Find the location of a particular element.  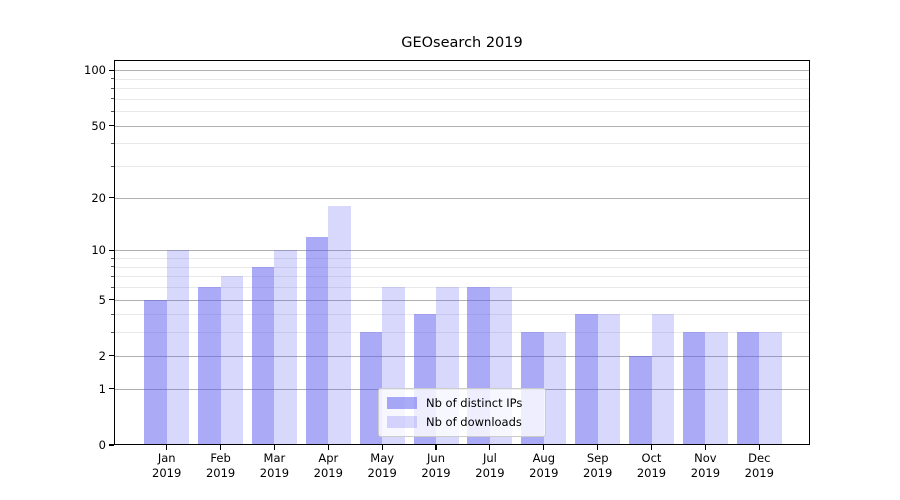

bar-downloads-mar is located at coordinates (285, 347).